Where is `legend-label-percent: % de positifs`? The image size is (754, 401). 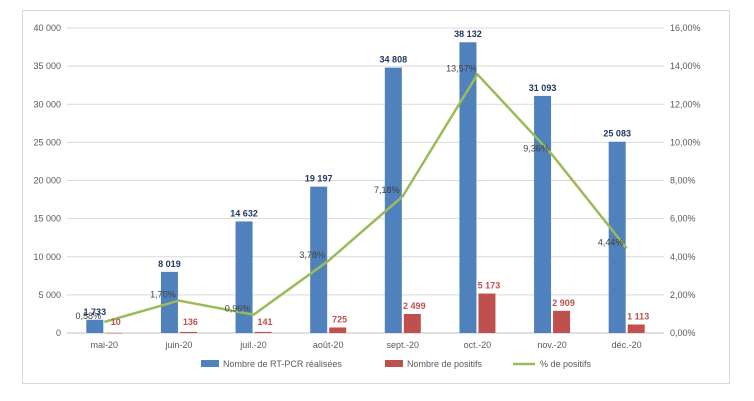 legend-label-percent: % de positifs is located at coordinates (566, 364).